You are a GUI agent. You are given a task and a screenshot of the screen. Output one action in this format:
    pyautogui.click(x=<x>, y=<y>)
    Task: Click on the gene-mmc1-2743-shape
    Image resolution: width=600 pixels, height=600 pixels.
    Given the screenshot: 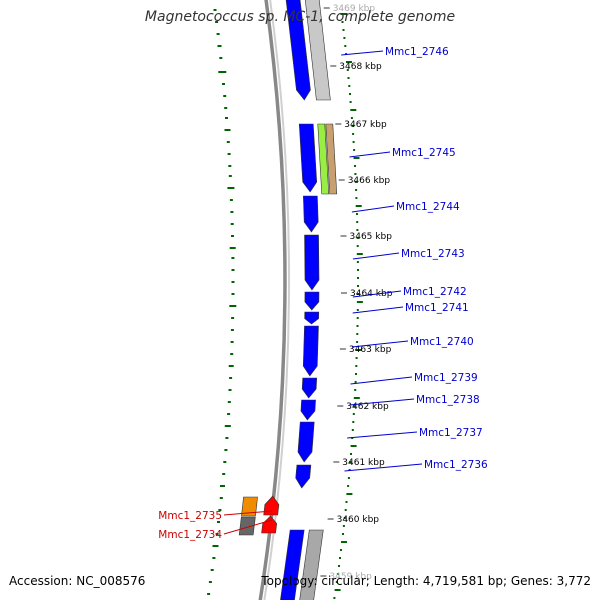 What is the action you would take?
    pyautogui.click(x=312, y=262)
    